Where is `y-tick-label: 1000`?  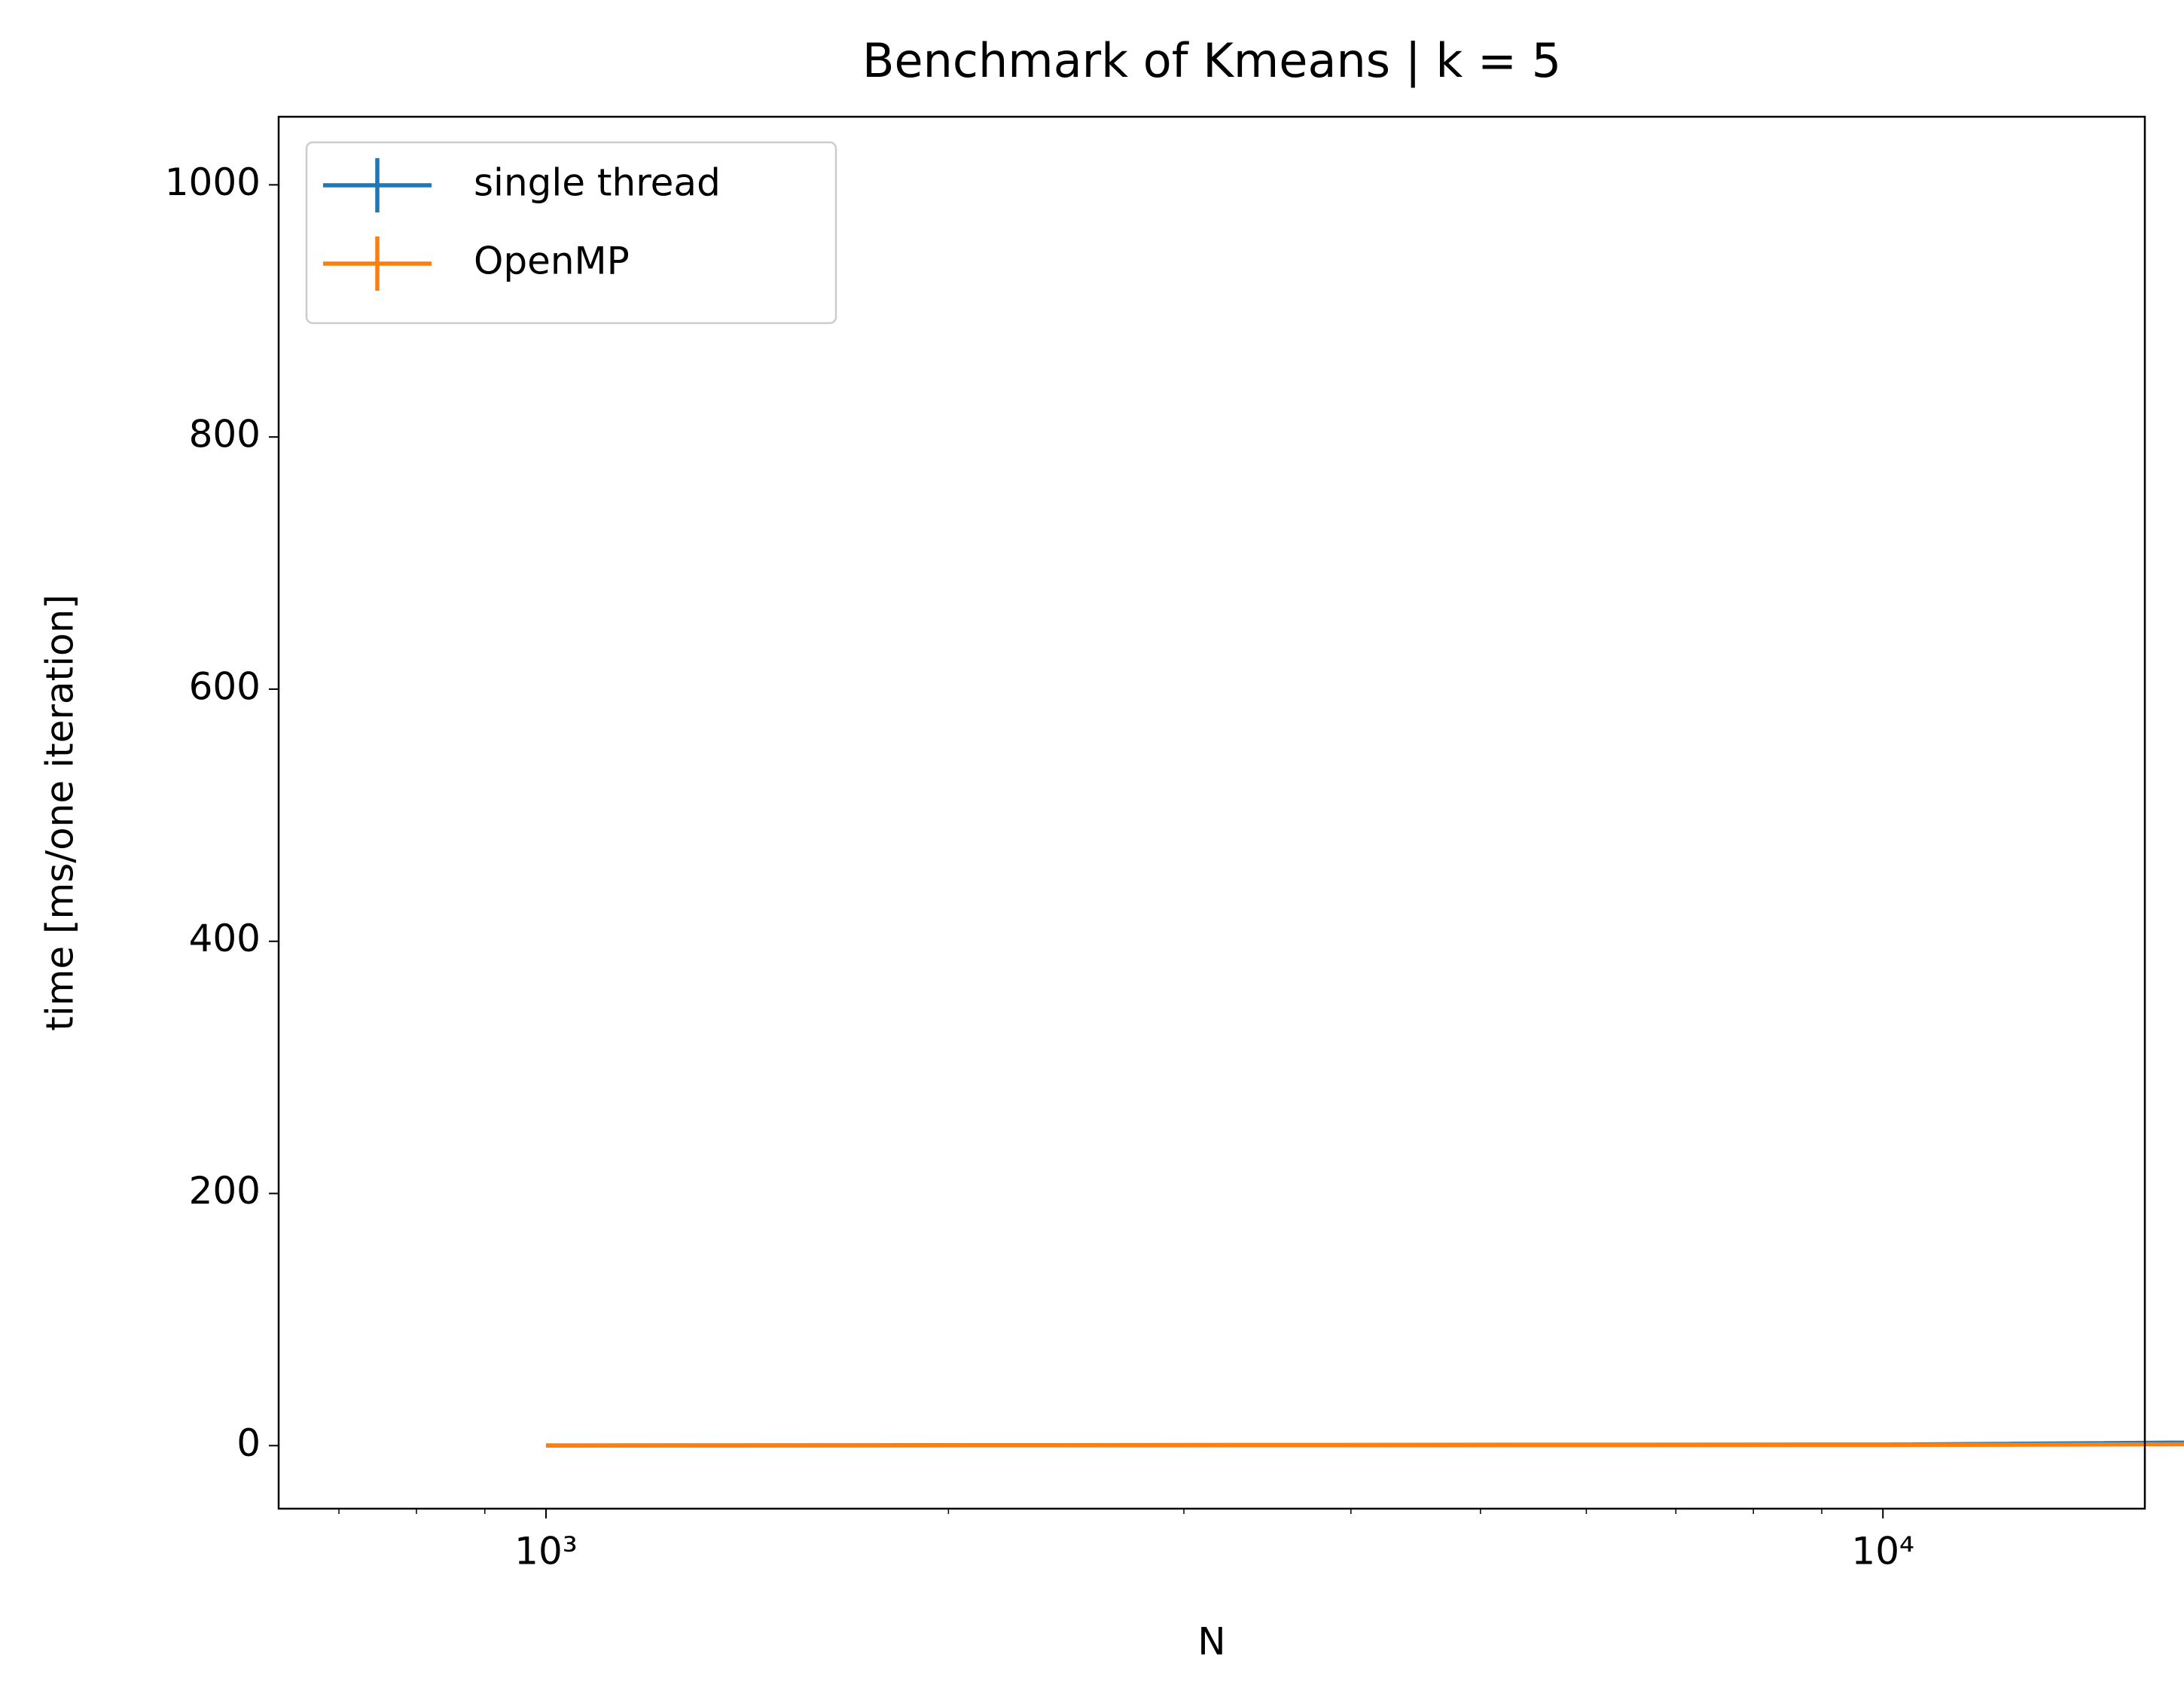
y-tick-label: 1000 is located at coordinates (213, 182).